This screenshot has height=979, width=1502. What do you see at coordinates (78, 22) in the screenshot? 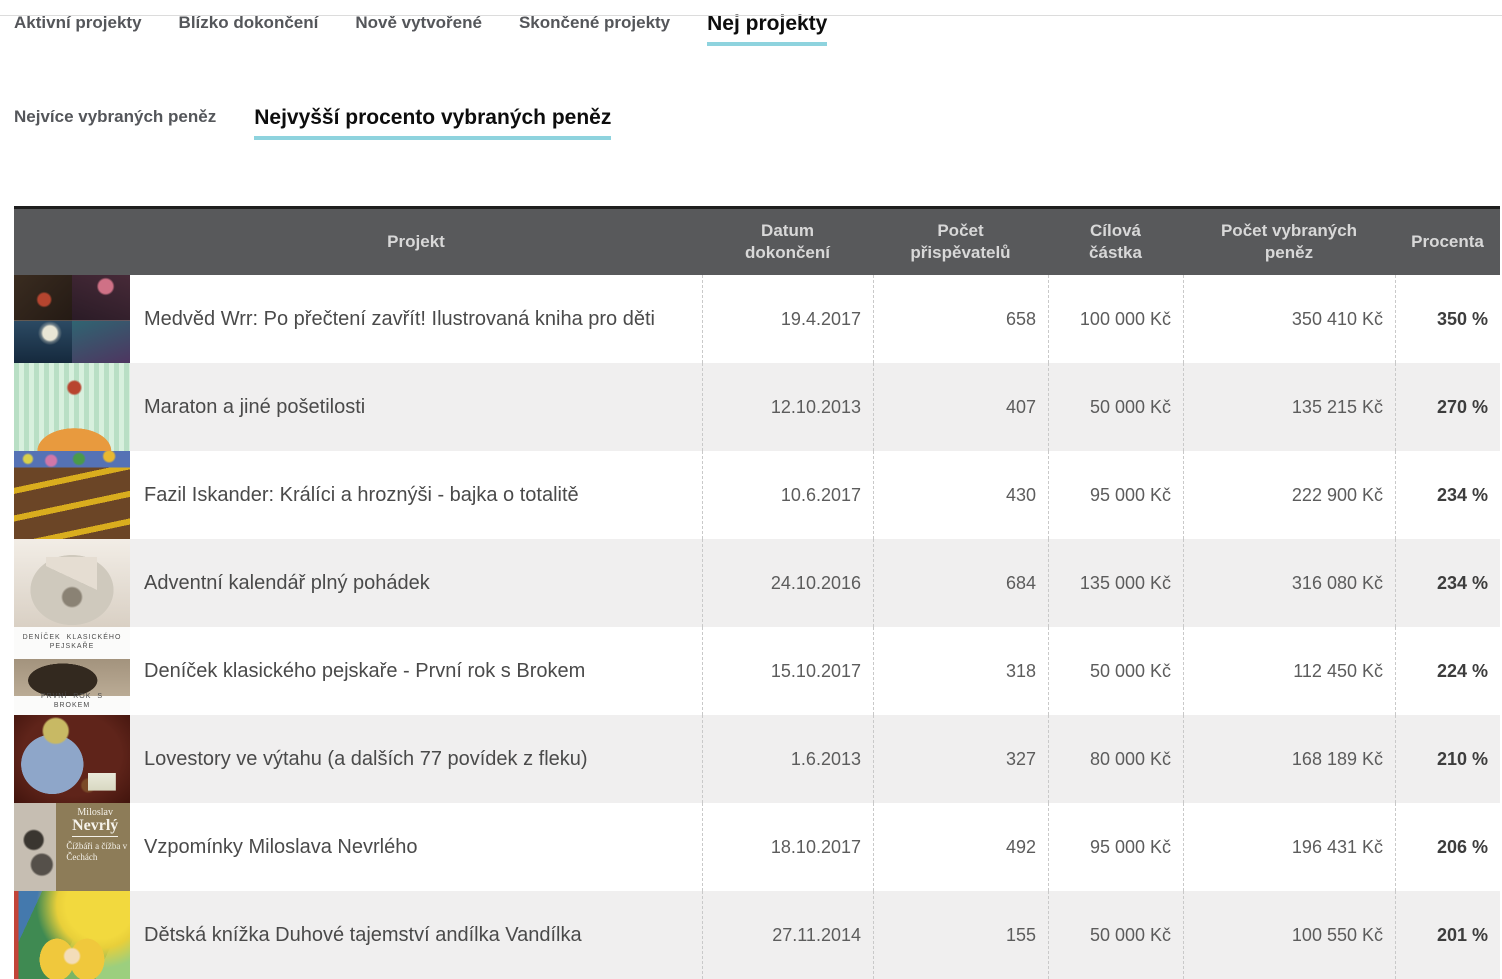
I see `tab-aktivni-projekty: Aktivní projekty` at bounding box center [78, 22].